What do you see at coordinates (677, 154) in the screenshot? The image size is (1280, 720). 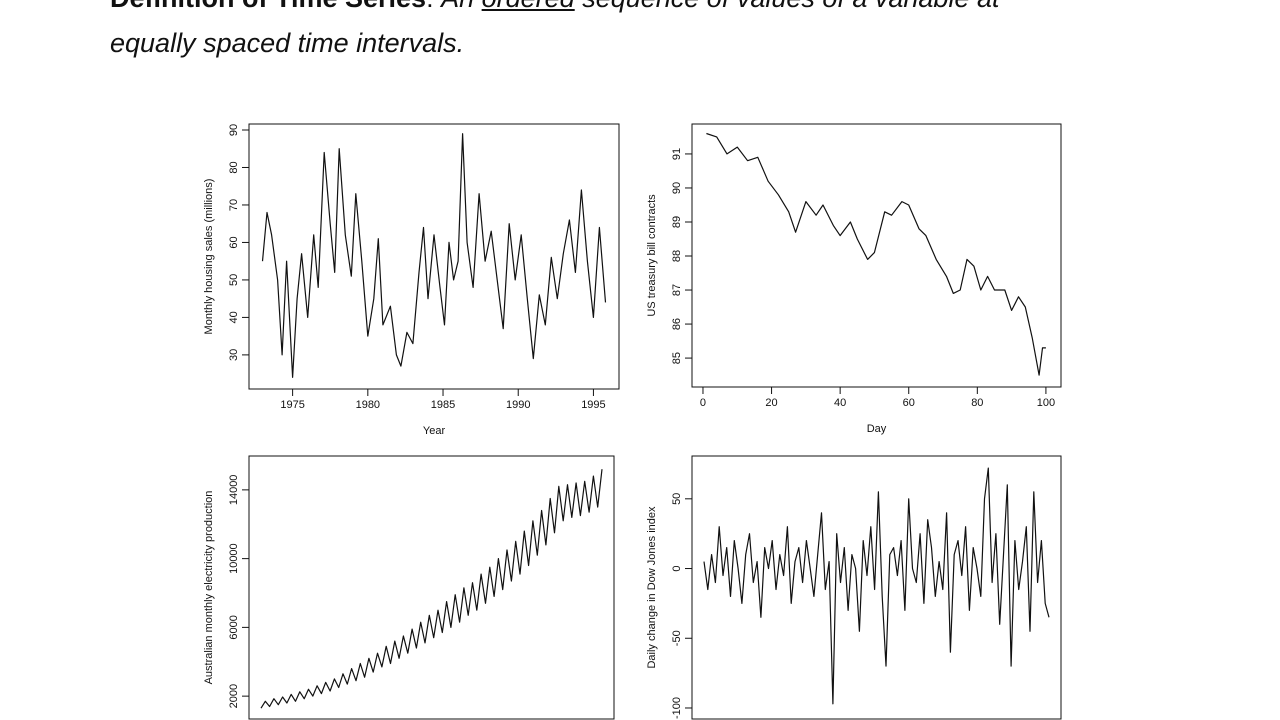 I see `y-tick-label: 91` at bounding box center [677, 154].